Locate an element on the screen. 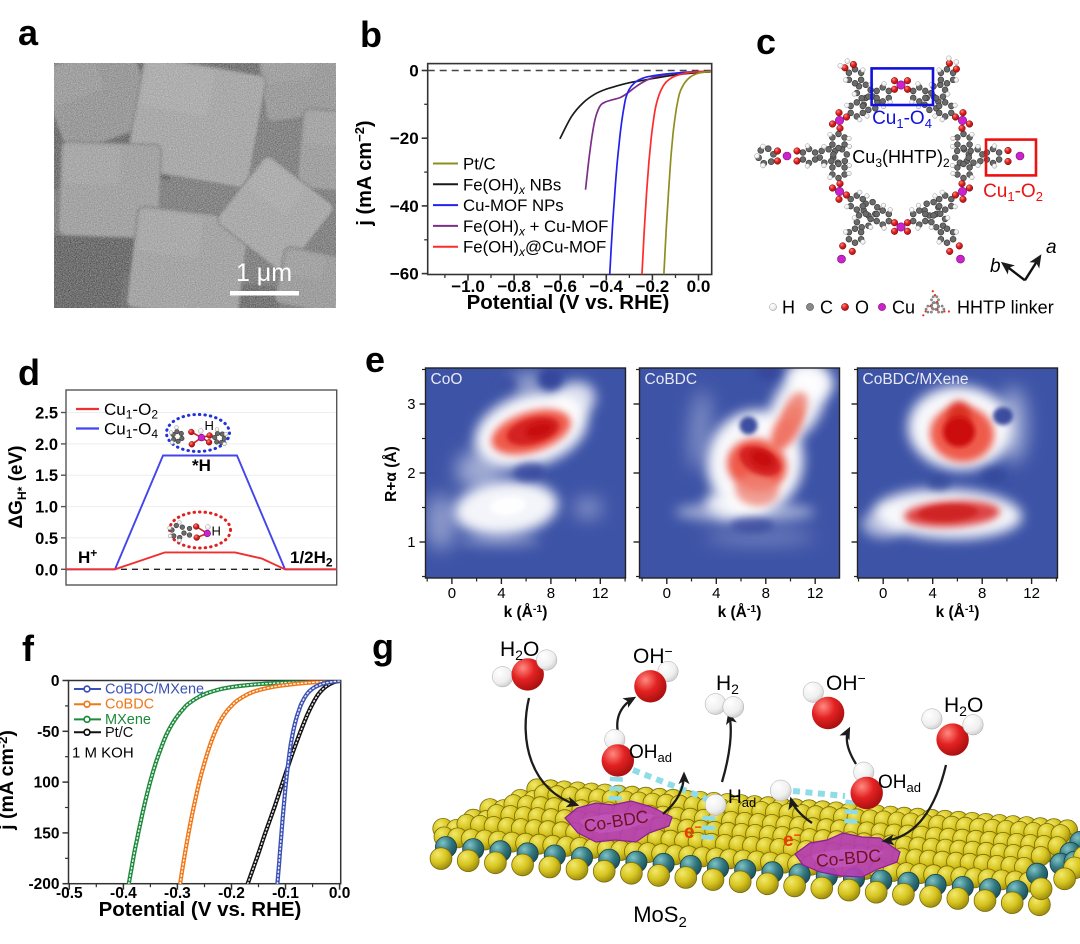 Image resolution: width=1080 pixels, height=944 pixels. svg-text: c is located at coordinates (766, 41).